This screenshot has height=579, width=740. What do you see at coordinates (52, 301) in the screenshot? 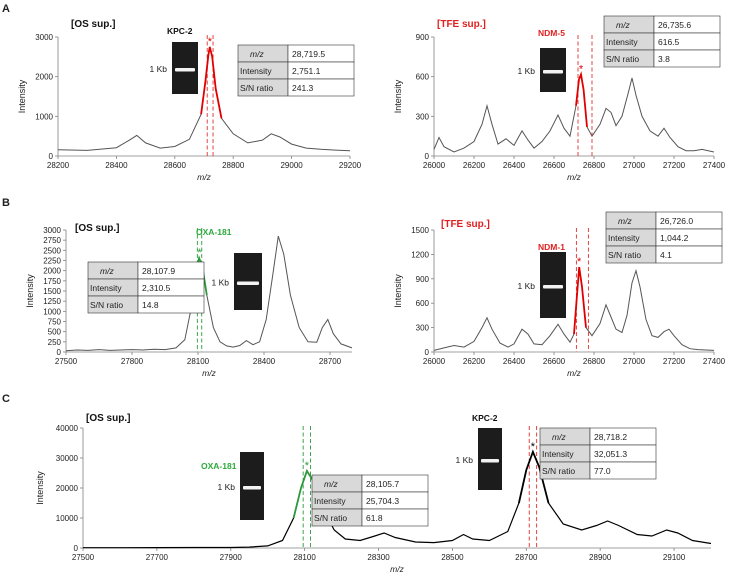
I see `y-tick-label: 1250` at bounding box center [52, 301].